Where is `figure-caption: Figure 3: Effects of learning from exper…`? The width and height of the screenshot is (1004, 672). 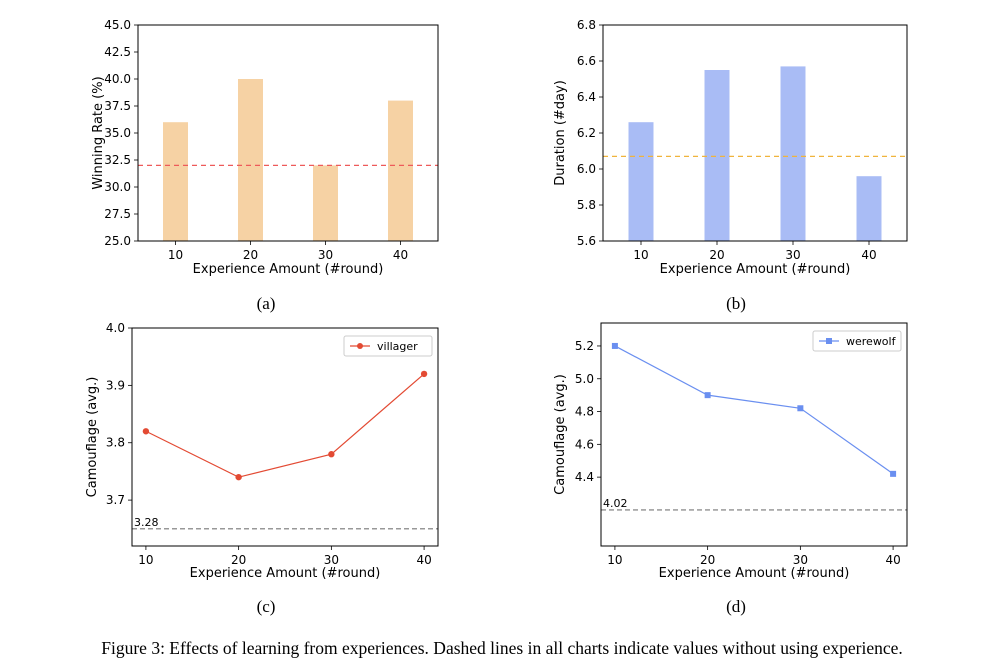 figure-caption: Figure 3: Effects of learning from exper… is located at coordinates (502, 648).